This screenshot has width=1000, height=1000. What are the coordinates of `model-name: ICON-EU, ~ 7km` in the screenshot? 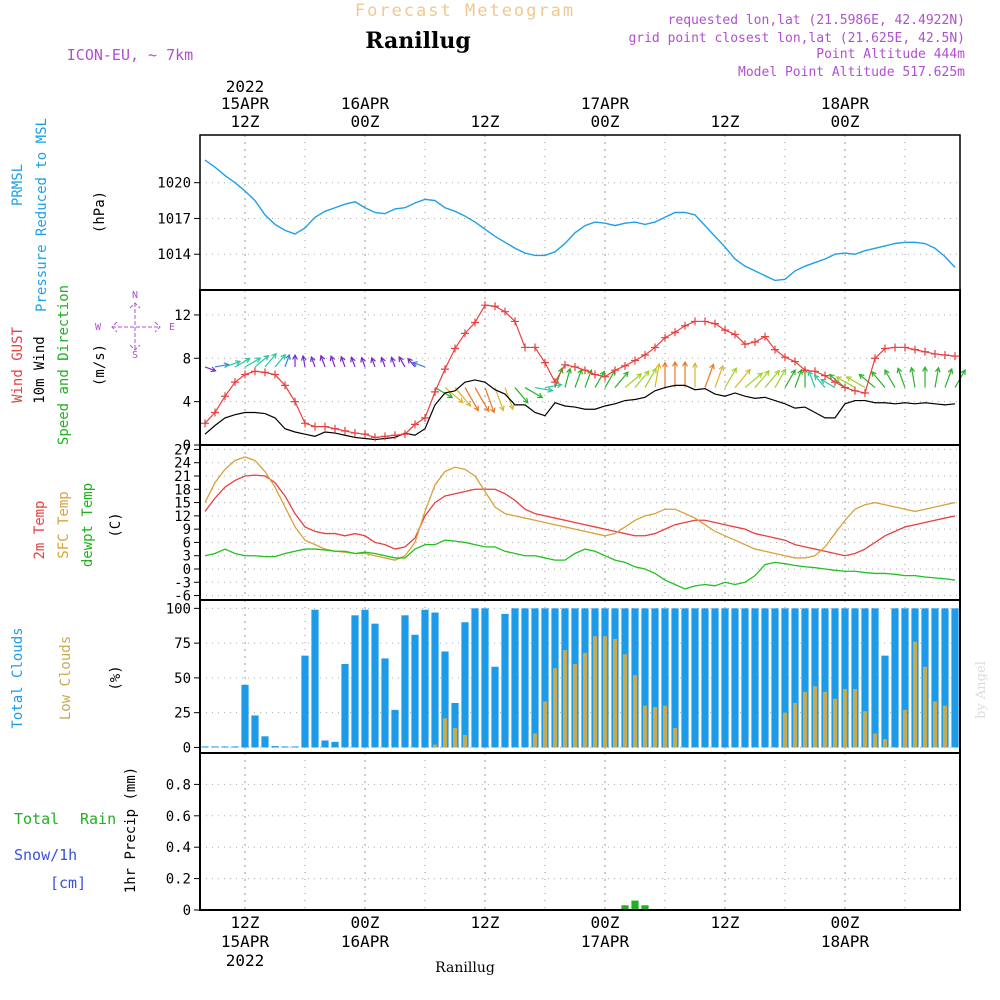 It's located at (130, 55).